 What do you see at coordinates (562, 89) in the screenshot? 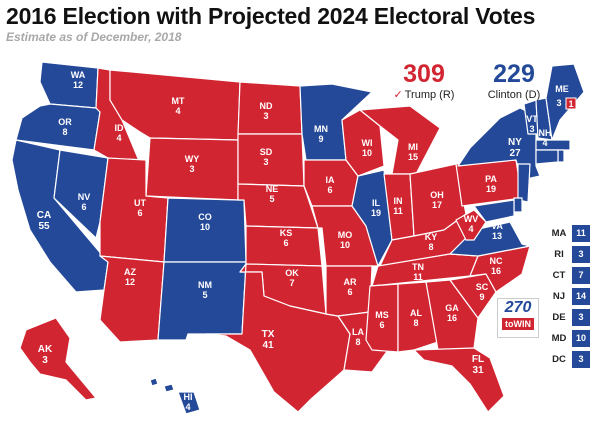
I see `state-label-me: ME` at bounding box center [562, 89].